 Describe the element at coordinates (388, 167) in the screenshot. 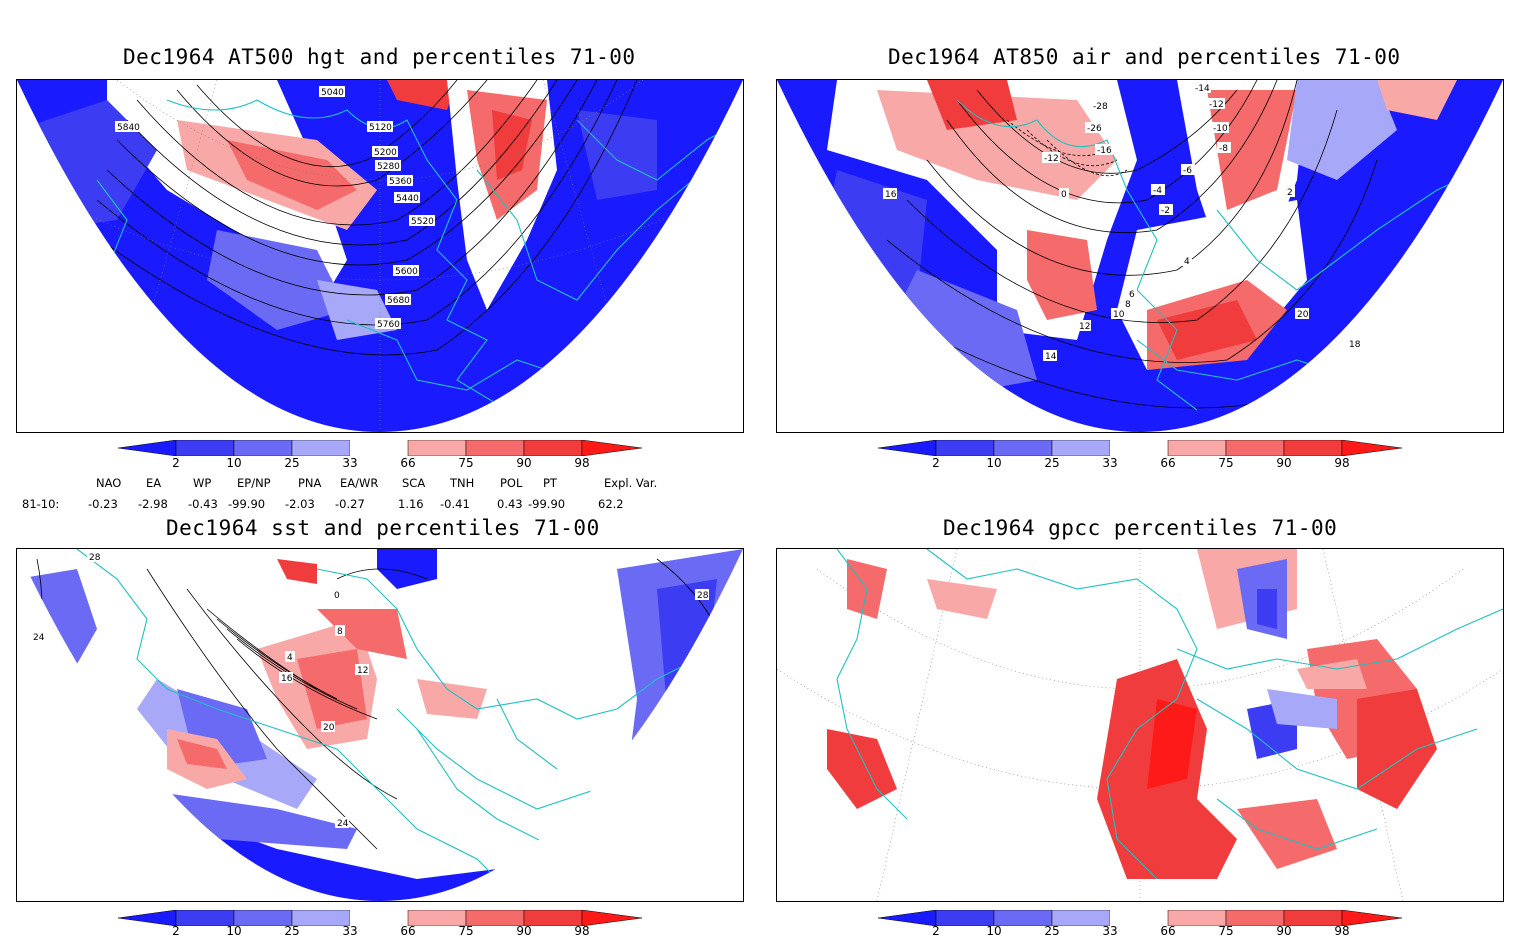

I see `contour-label: 5280` at that location.